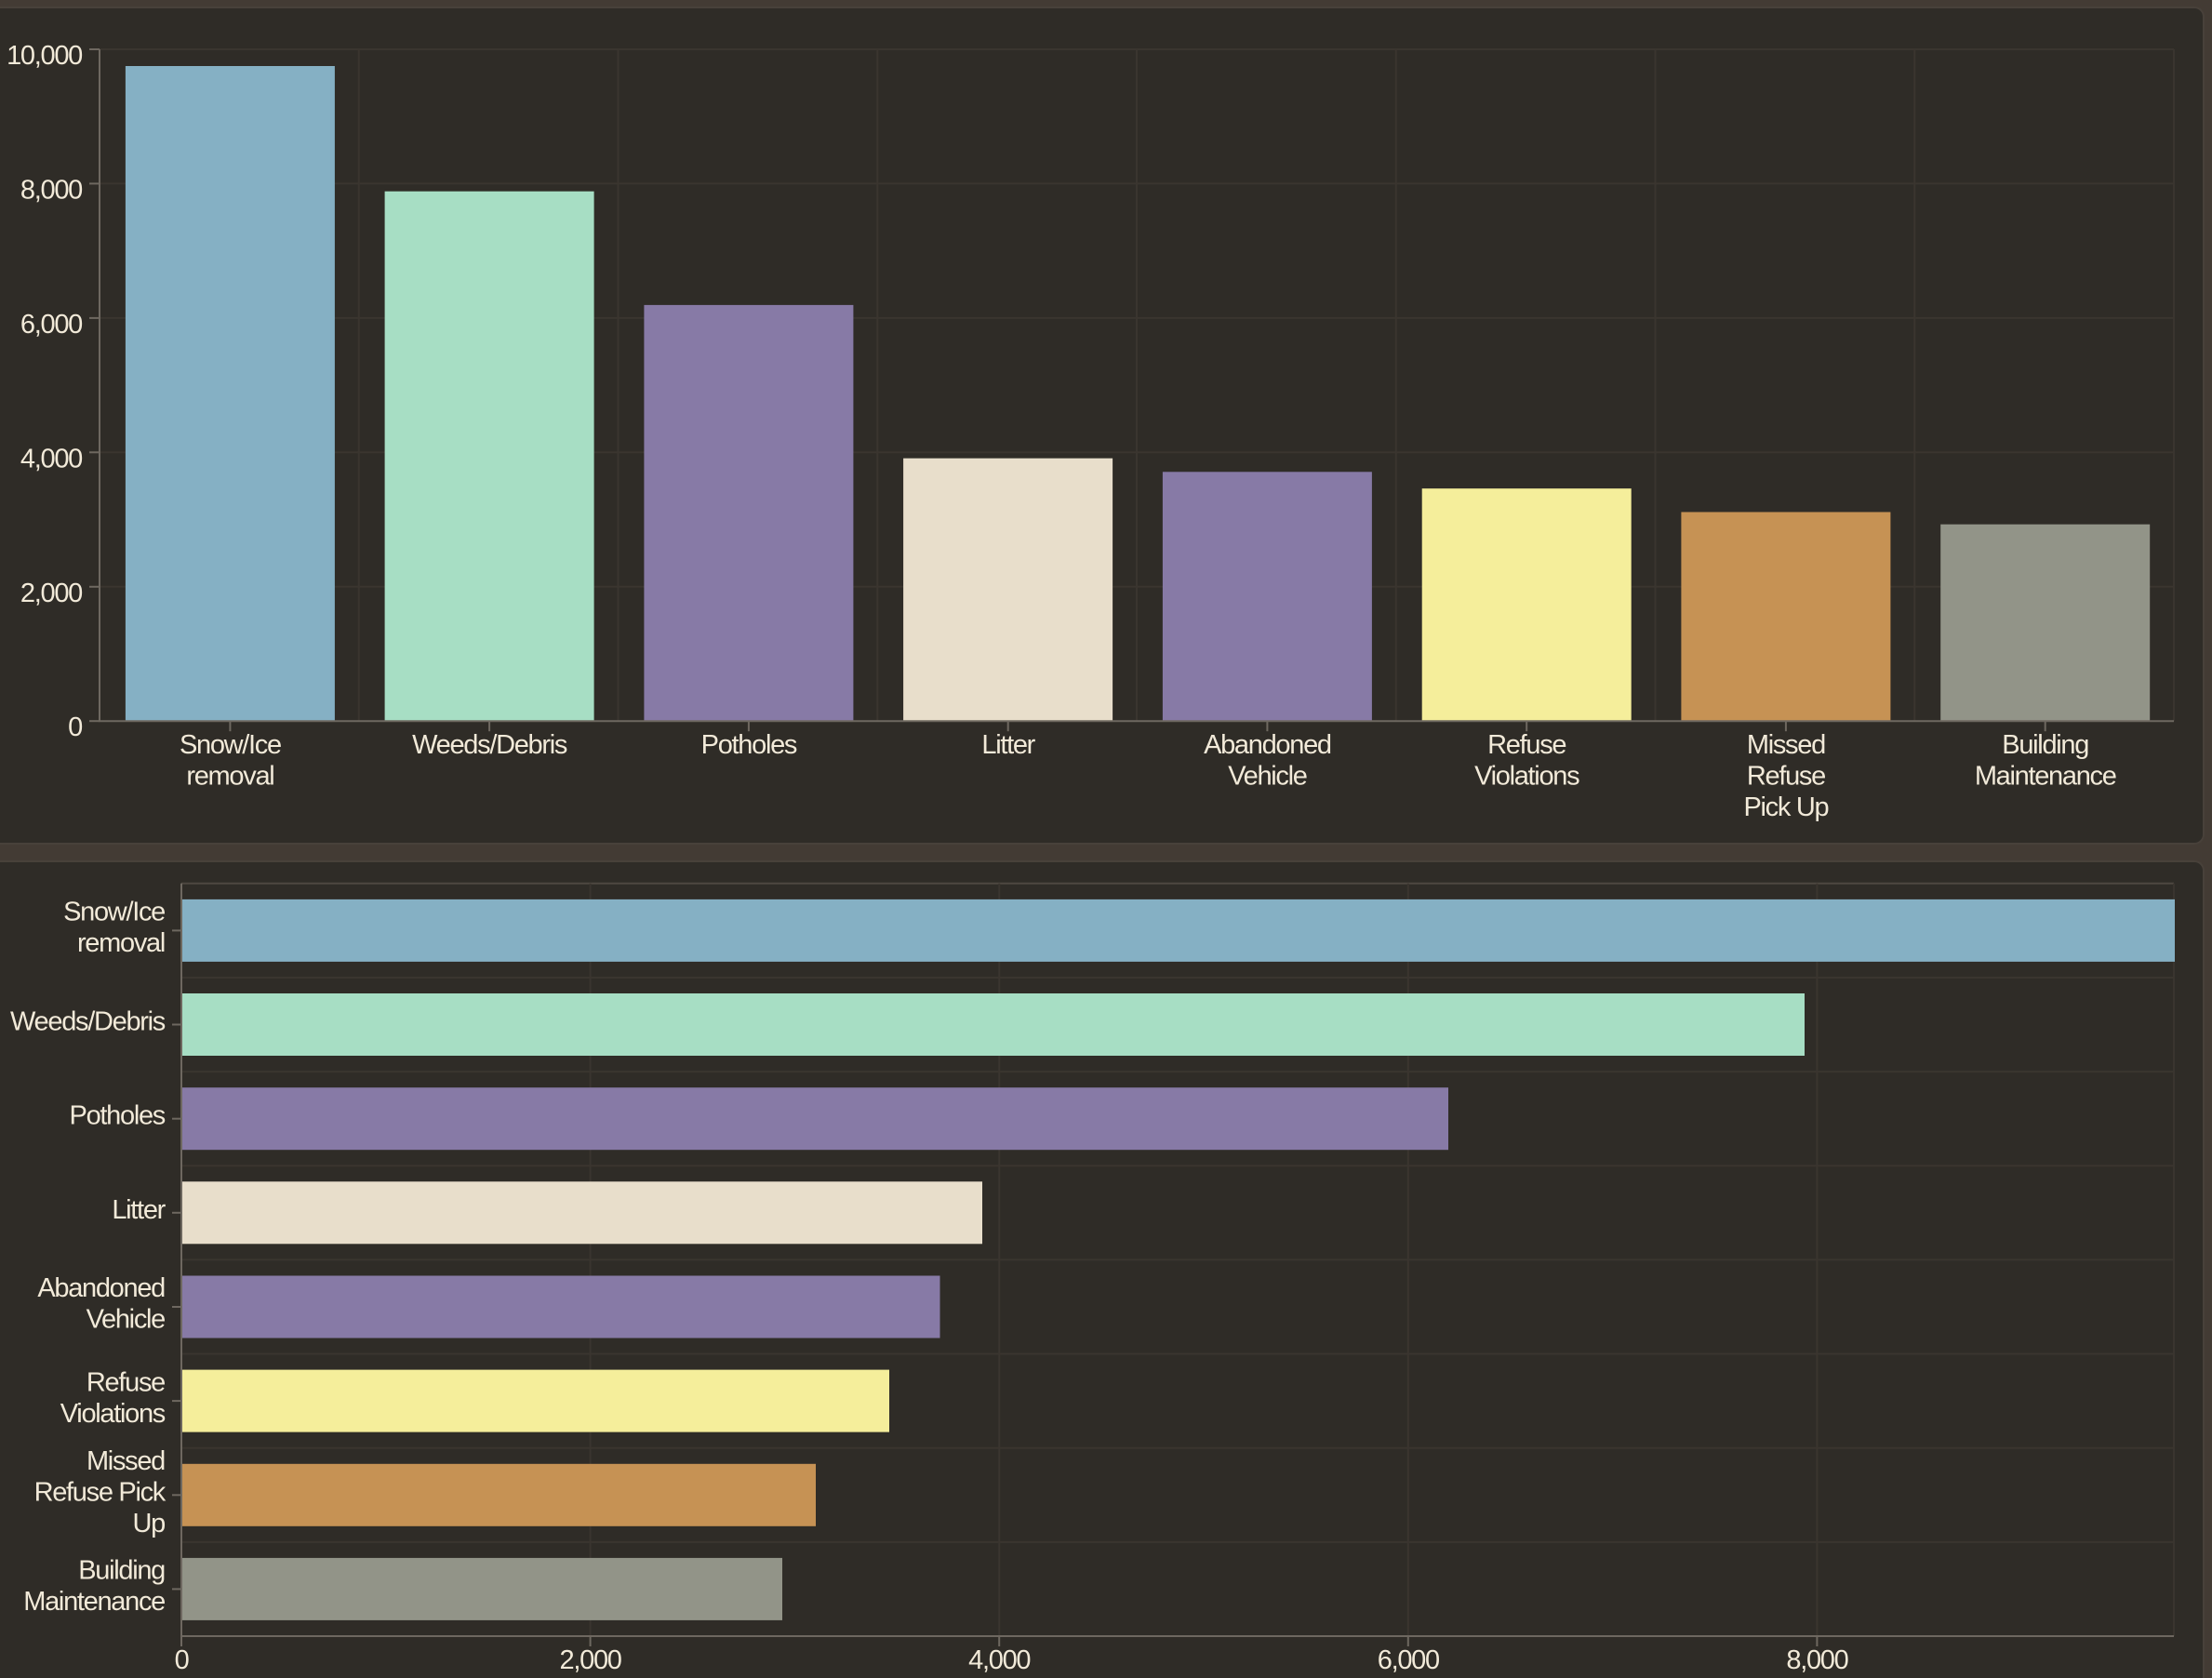 The height and width of the screenshot is (1678, 2212). What do you see at coordinates (100, 1492) in the screenshot?
I see `svg-text: Refuse Pick` at bounding box center [100, 1492].